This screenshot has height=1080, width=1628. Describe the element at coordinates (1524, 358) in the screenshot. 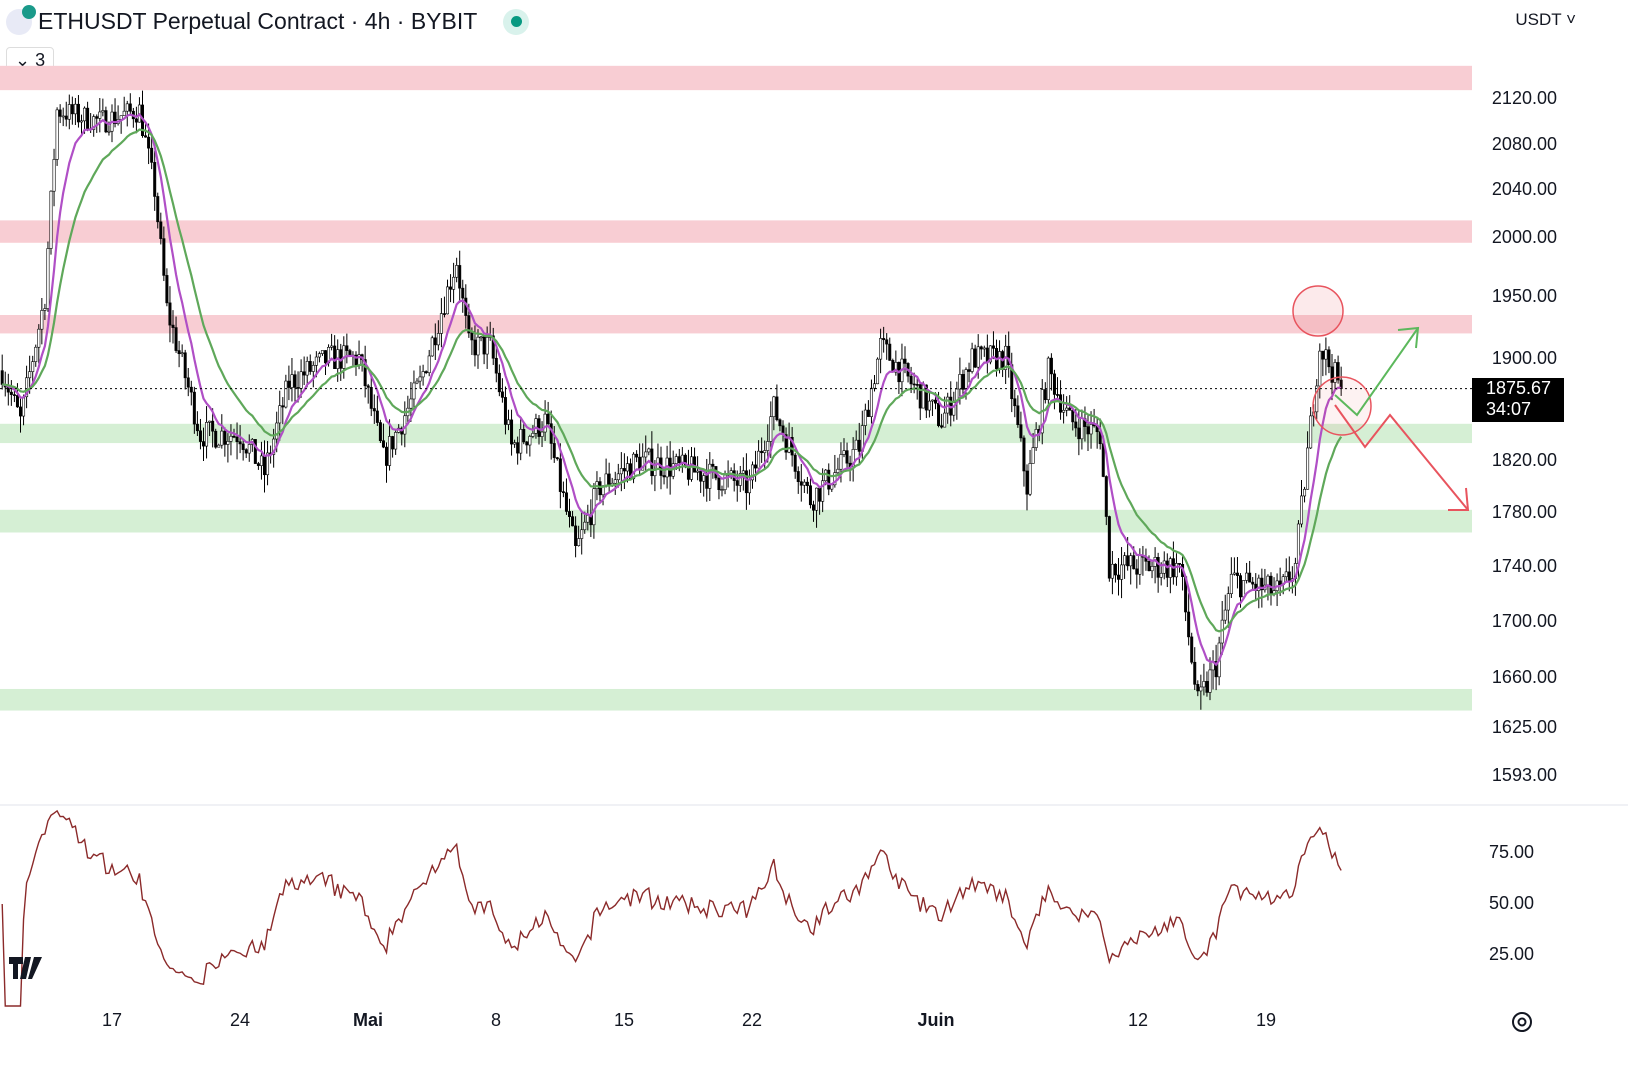

I see `price-tick-label: 1900.00` at that location.